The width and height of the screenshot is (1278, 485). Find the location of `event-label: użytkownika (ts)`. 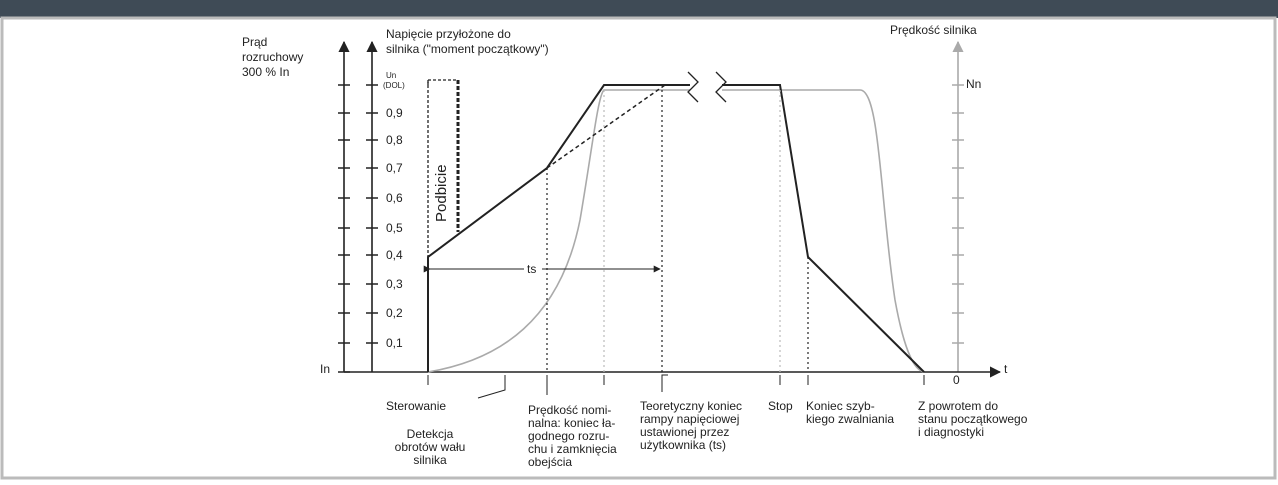

event-label: użytkownika (ts) is located at coordinates (683, 445).